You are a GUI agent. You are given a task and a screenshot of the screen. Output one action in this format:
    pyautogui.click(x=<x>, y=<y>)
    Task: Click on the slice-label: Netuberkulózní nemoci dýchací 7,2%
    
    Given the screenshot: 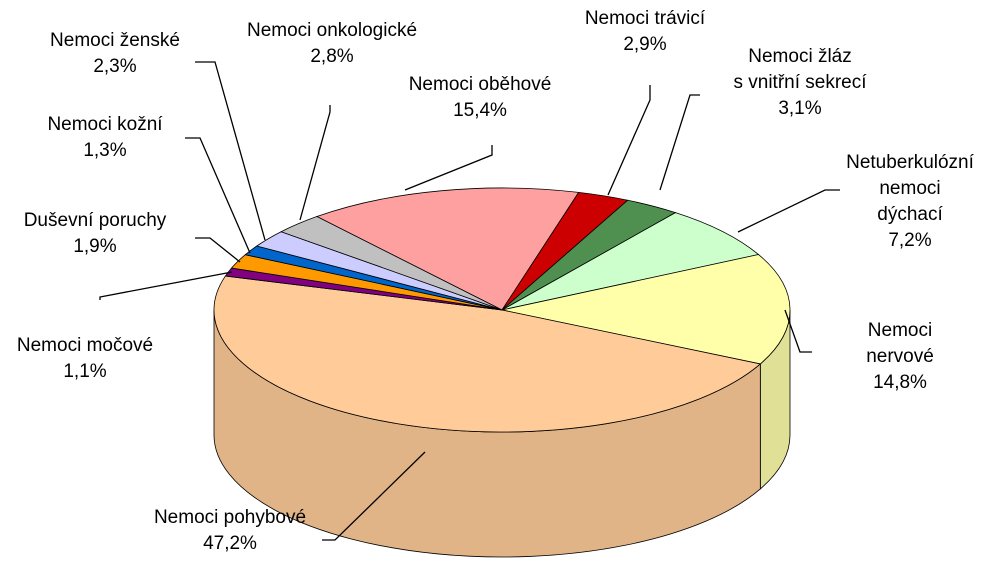 What is the action you would take?
    pyautogui.click(x=910, y=202)
    